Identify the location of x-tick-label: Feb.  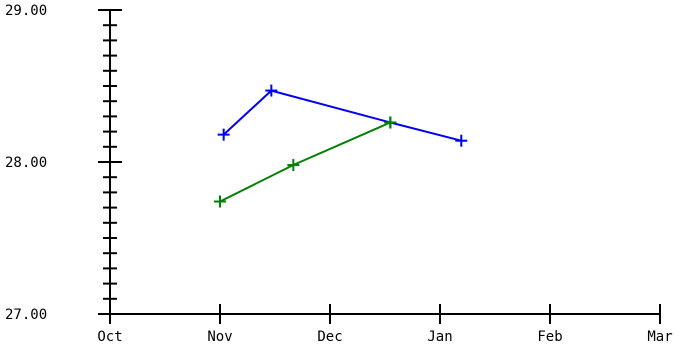
(549, 337).